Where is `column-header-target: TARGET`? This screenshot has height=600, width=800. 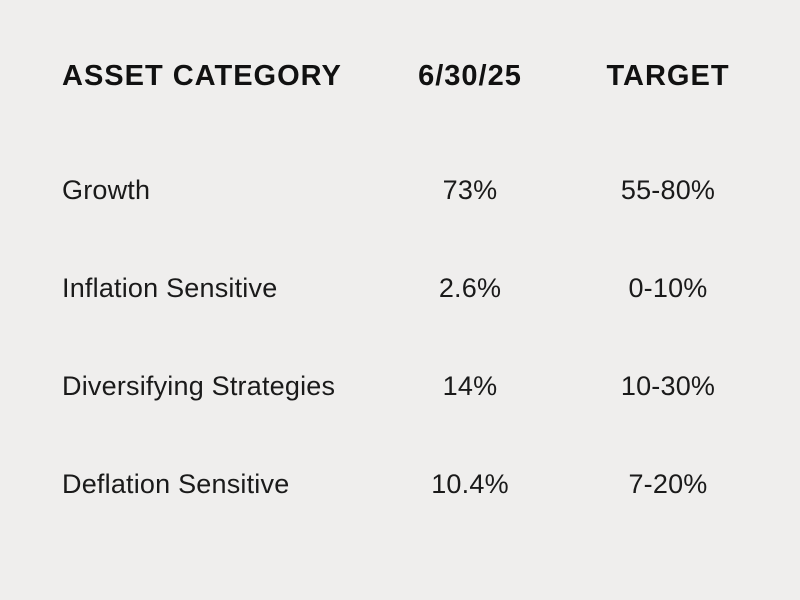
column-header-target: TARGET is located at coordinates (668, 76).